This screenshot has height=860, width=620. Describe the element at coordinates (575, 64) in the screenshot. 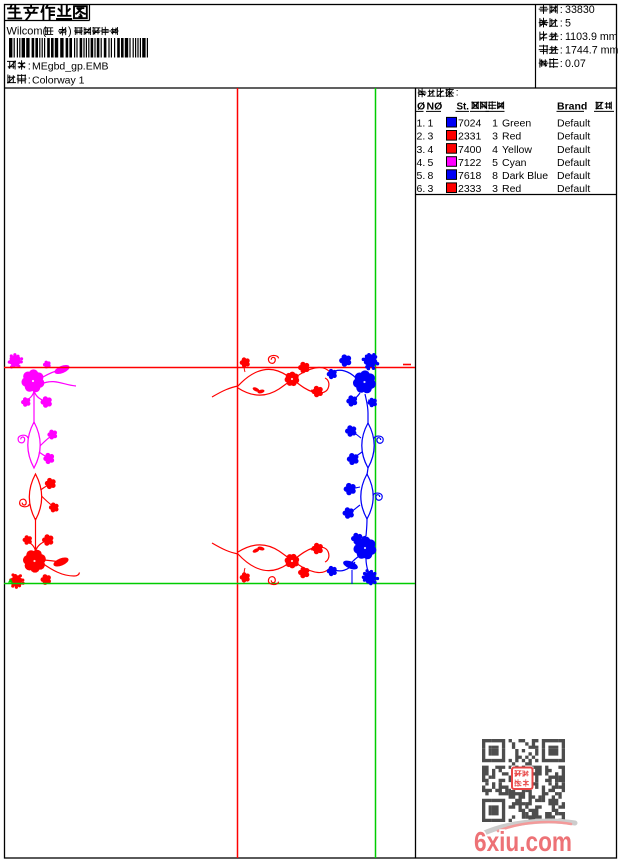

I see `svg-text: 0.07` at that location.